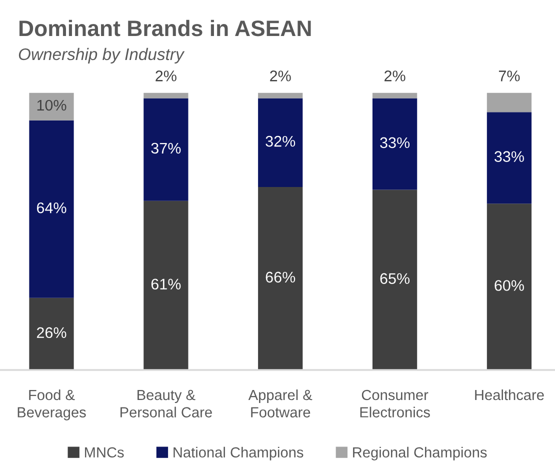 The width and height of the screenshot is (555, 475). I want to click on data-label: 66%, so click(281, 277).